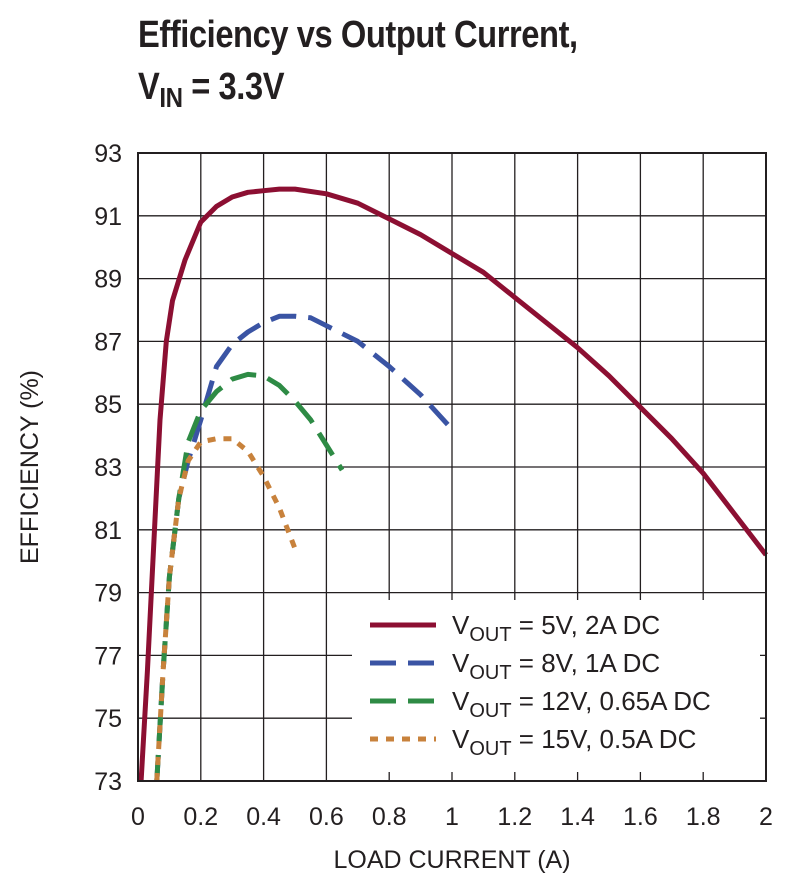 This screenshot has width=800, height=885. Describe the element at coordinates (451, 860) in the screenshot. I see `x-axis-label: LOAD CURRENT (A)` at that location.